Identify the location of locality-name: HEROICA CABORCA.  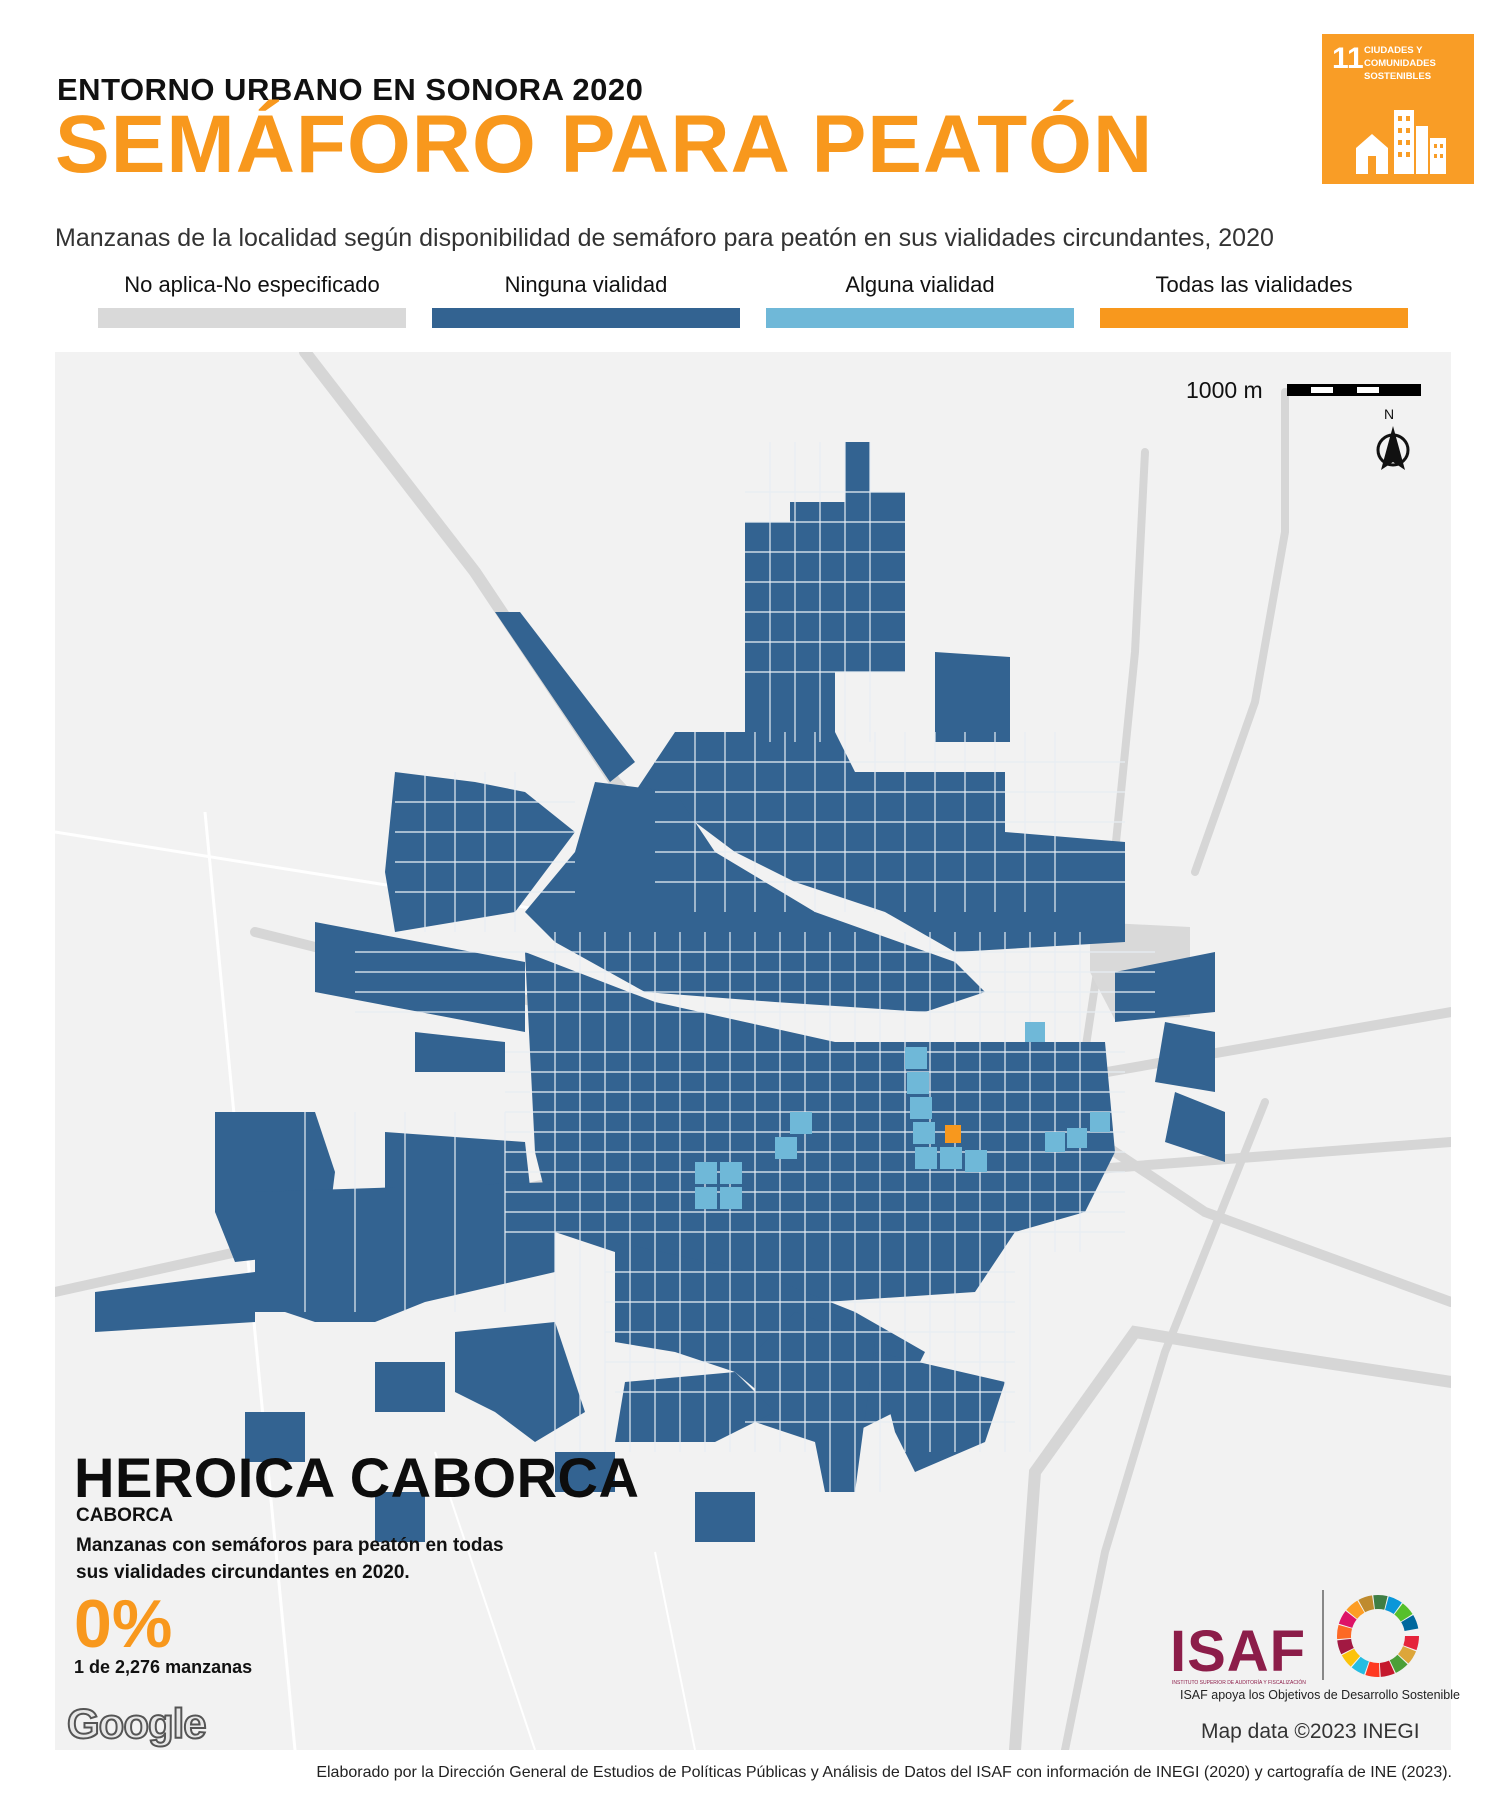
(357, 1477).